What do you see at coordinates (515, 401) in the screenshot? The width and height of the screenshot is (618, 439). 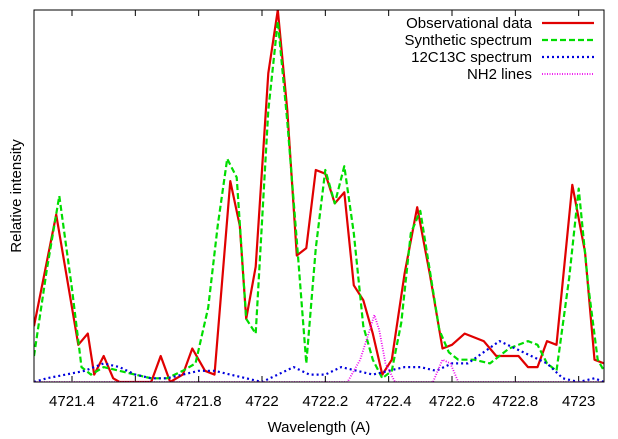 I see `x-tick-label: 4722.8` at bounding box center [515, 401].